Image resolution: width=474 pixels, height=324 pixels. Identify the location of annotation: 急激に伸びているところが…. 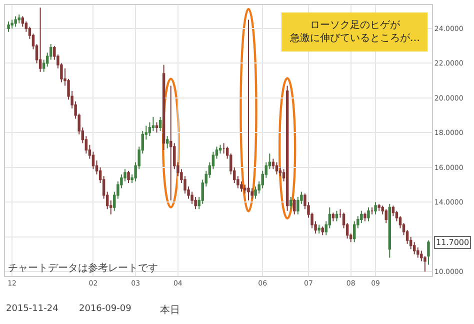
(354, 38).